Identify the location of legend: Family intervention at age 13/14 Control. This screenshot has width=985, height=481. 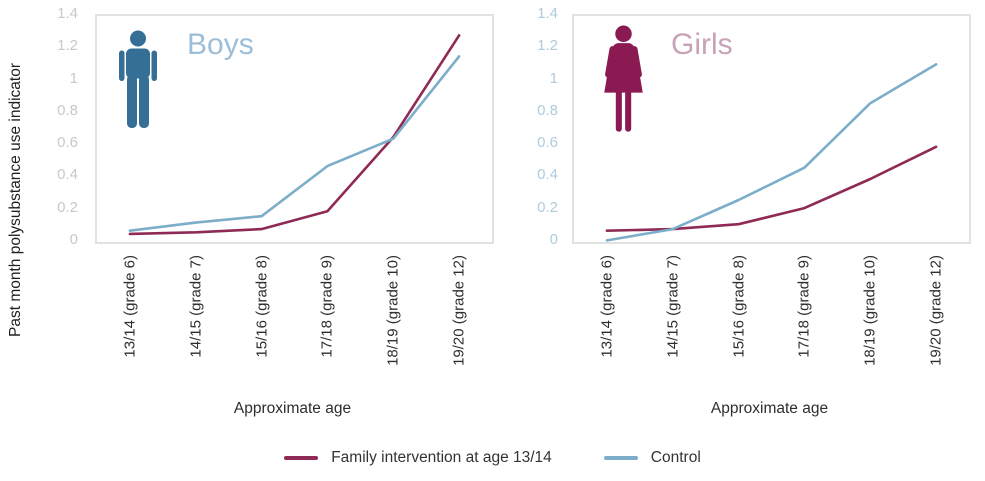
(492, 458).